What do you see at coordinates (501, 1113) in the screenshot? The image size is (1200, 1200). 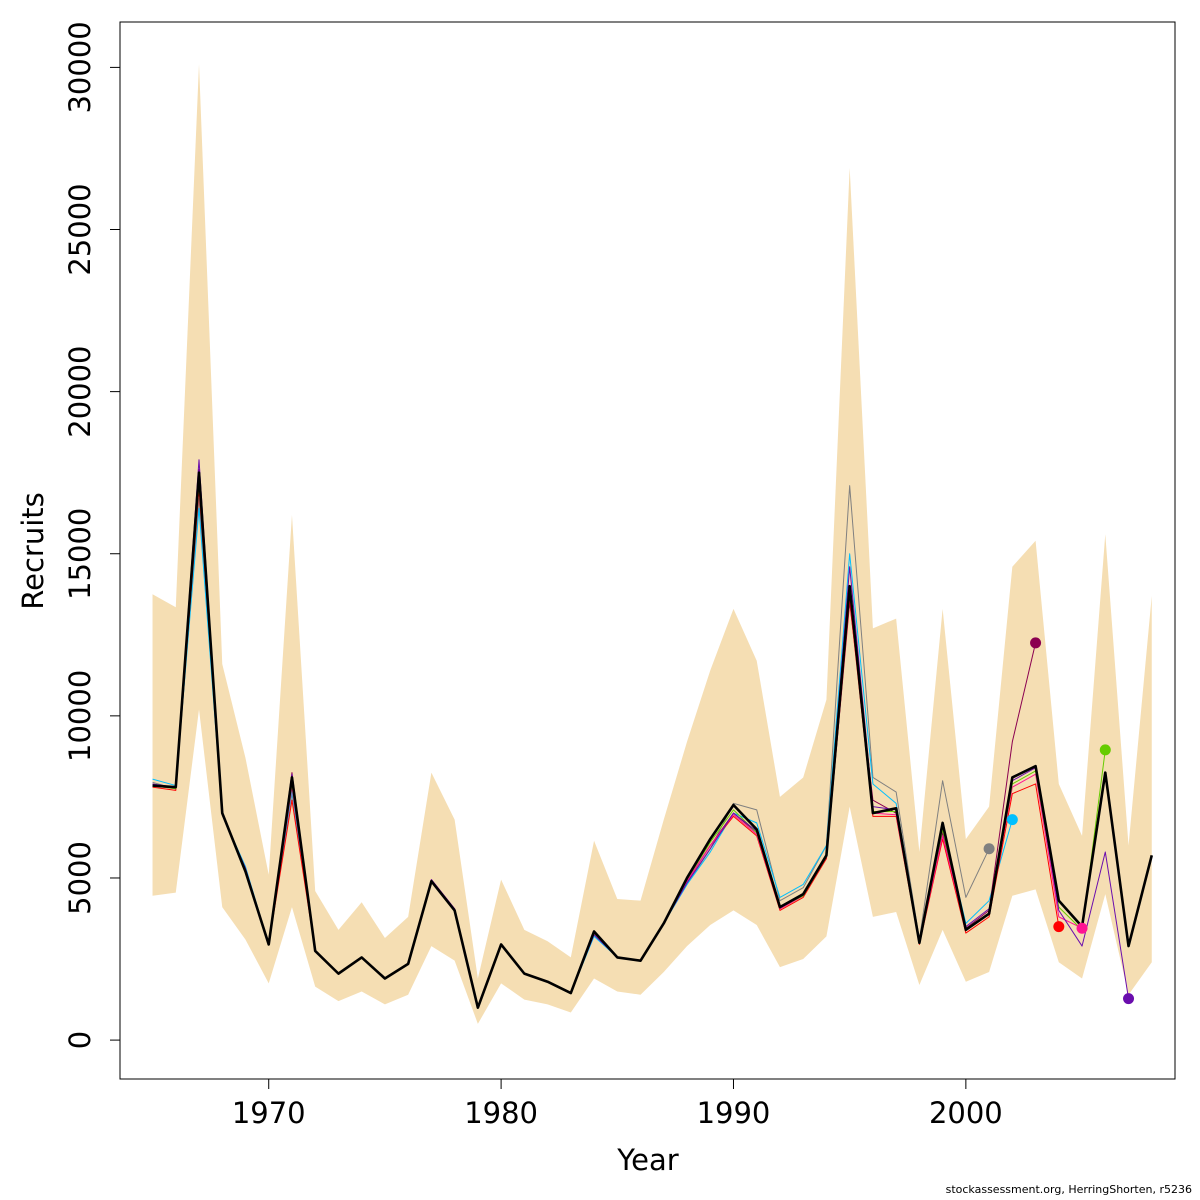 I see `x-tick-label: 1980` at bounding box center [501, 1113].